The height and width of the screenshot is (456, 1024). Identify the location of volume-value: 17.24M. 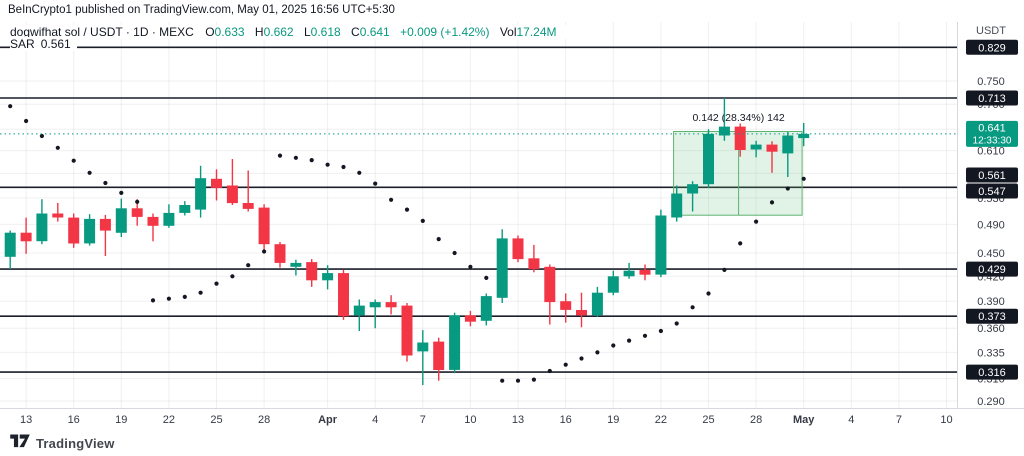
(536, 32).